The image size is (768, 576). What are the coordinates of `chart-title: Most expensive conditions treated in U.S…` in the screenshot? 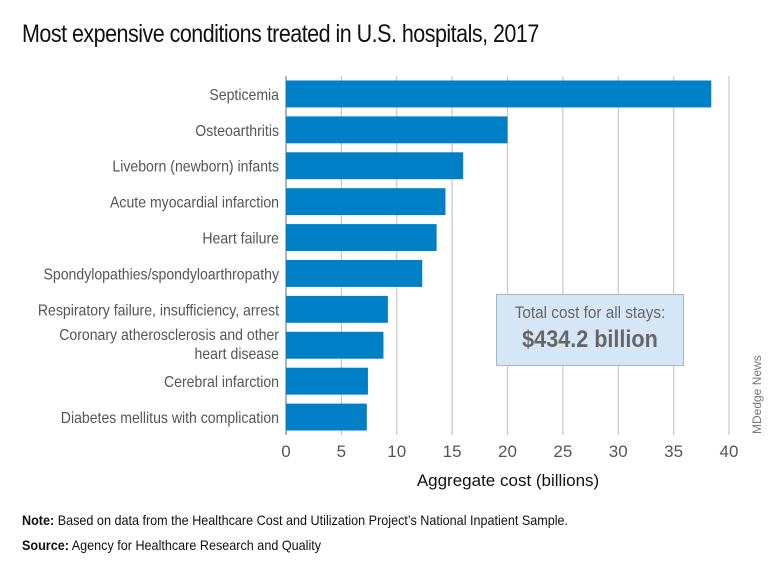 It's located at (280, 34).